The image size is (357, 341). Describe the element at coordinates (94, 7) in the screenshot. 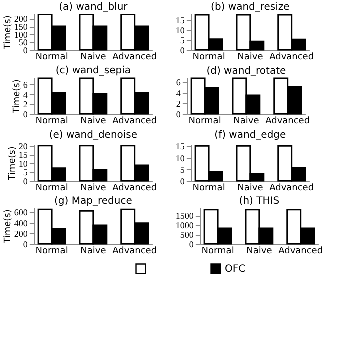

I see `chart-title: (a) wand_blur` at that location.